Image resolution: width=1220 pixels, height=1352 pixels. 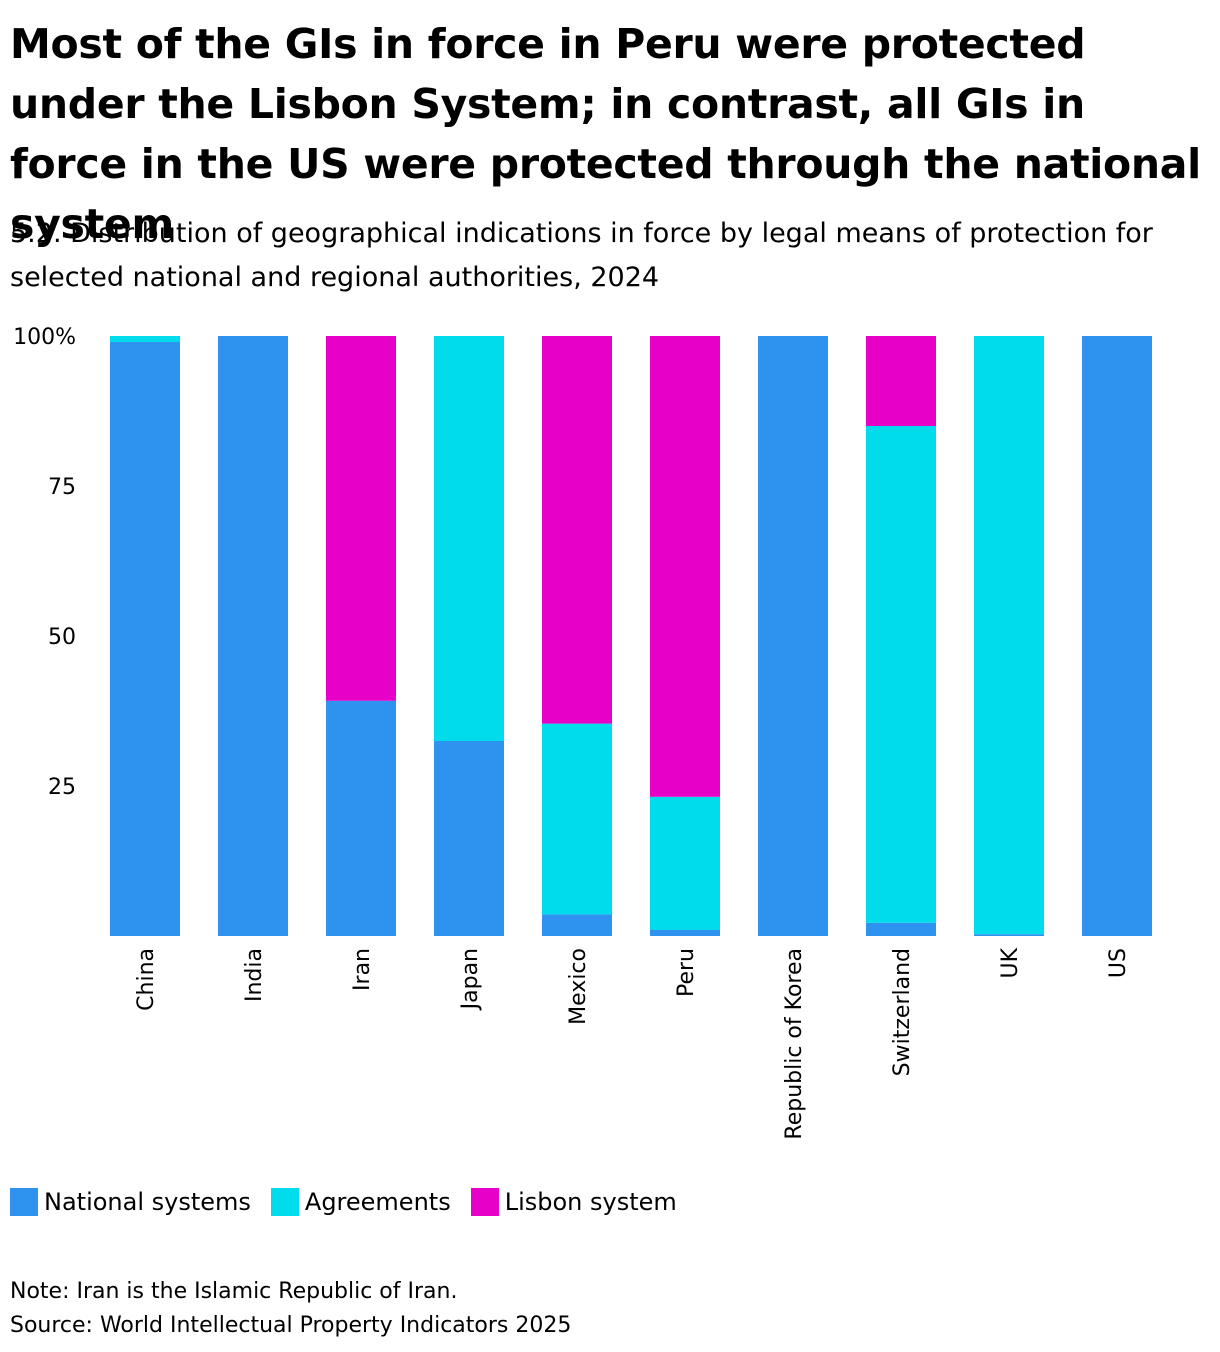 I want to click on legend-label: National systems, so click(x=147, y=1202).